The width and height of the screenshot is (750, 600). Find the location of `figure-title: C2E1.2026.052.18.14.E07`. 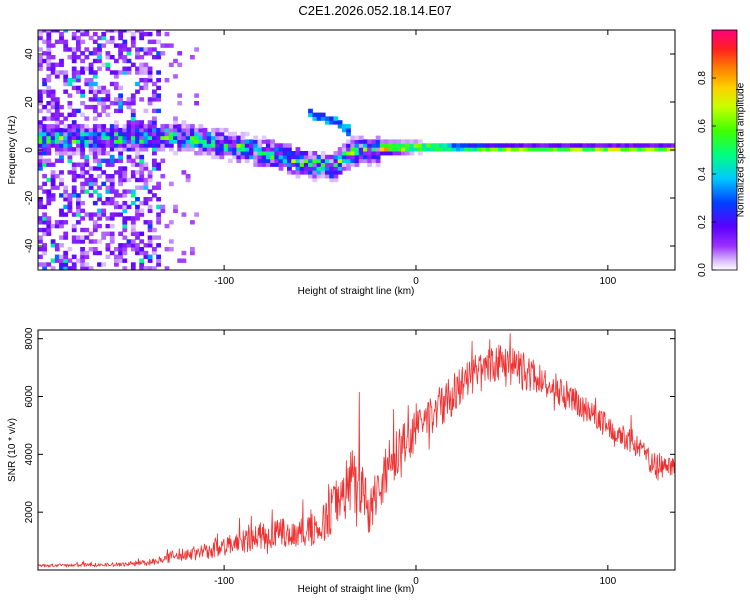

figure-title: C2E1.2026.052.18.14.E07 is located at coordinates (374, 10).